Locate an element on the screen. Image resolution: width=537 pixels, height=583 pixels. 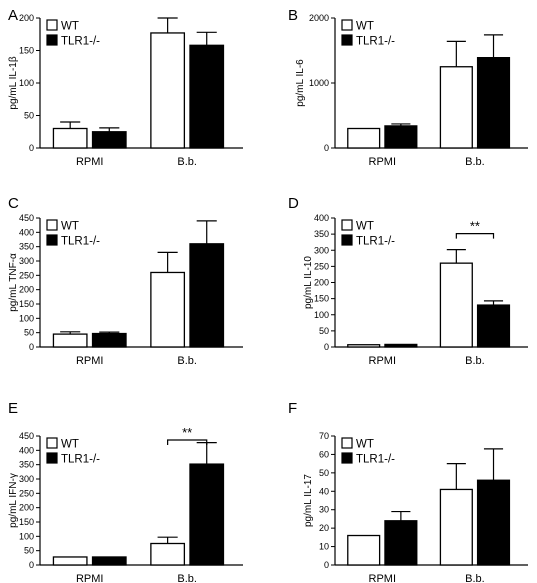
y-axis-label: pg/mL IL-10 is located at coordinates (308, 282).